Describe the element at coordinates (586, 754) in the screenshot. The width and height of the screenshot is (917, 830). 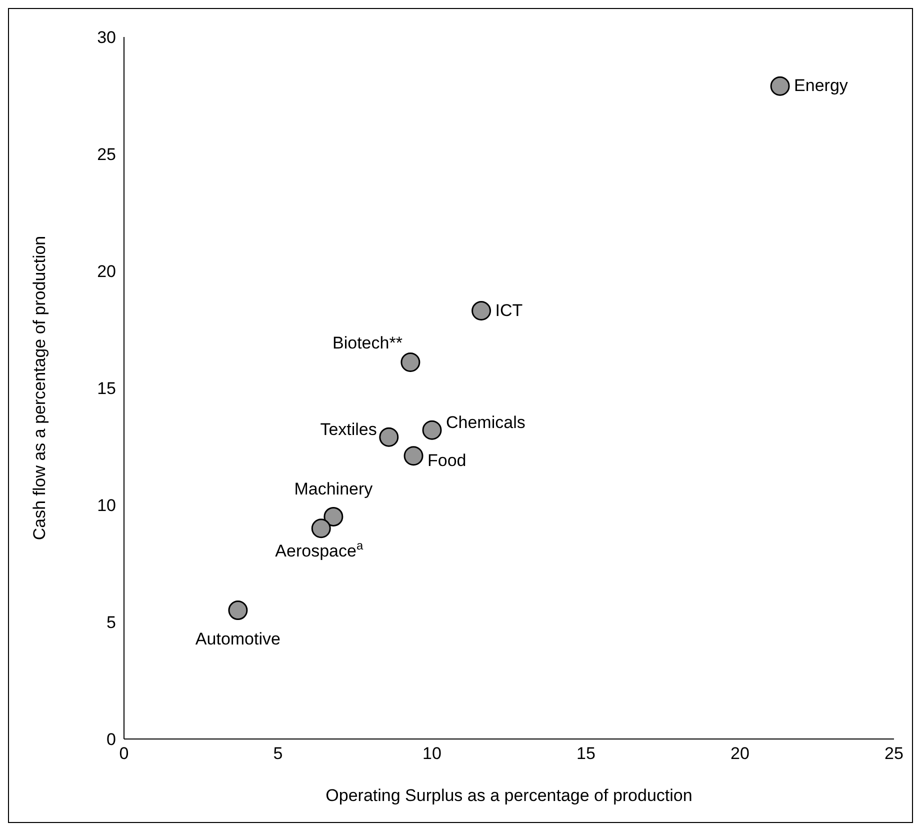
I see `x-tick-label: 15` at that location.